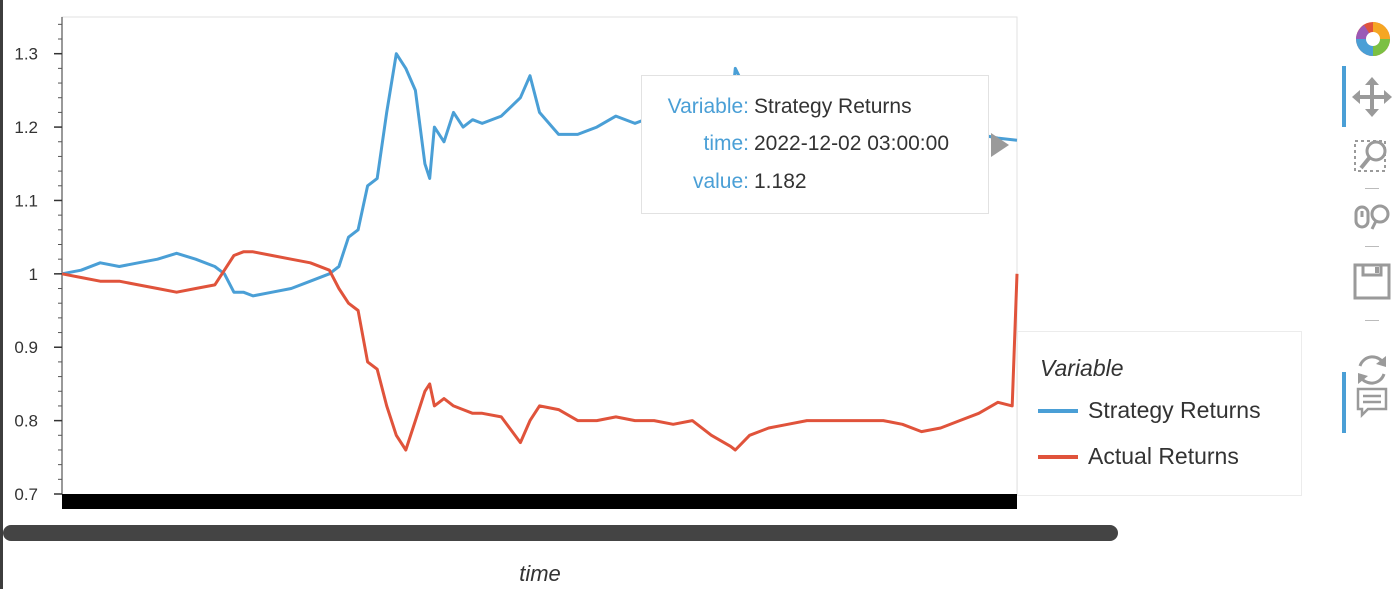  I want to click on hover-icon, so click(1373, 403).